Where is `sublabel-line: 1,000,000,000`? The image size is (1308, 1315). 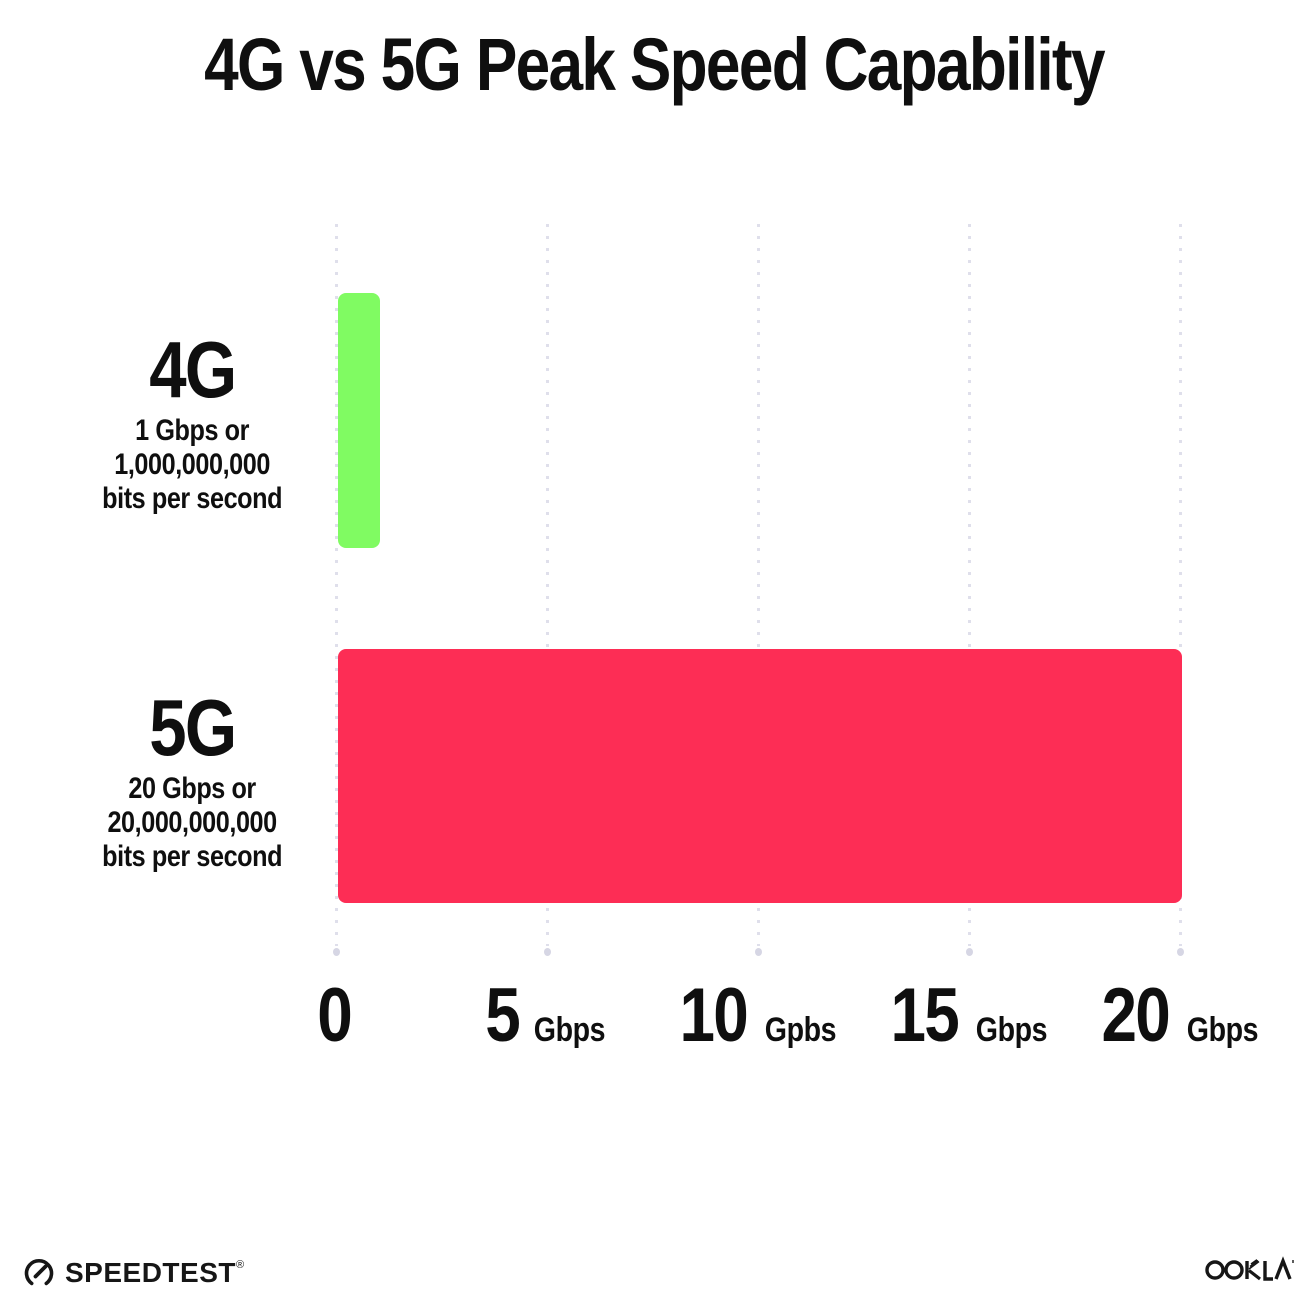 sublabel-line: 1,000,000,000 is located at coordinates (192, 464).